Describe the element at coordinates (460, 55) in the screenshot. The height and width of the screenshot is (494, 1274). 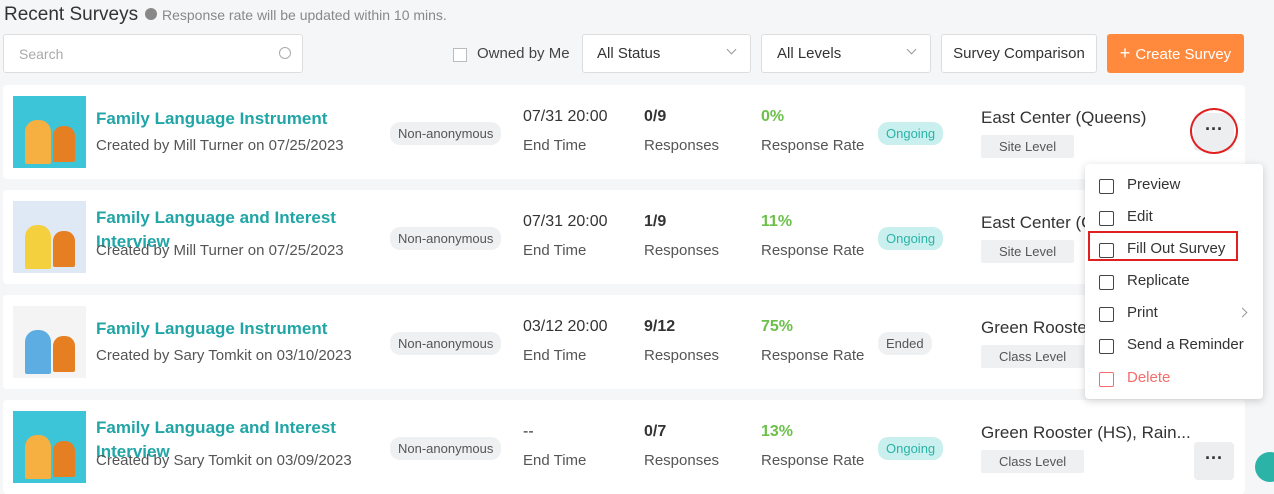
I see `checkbox` at that location.